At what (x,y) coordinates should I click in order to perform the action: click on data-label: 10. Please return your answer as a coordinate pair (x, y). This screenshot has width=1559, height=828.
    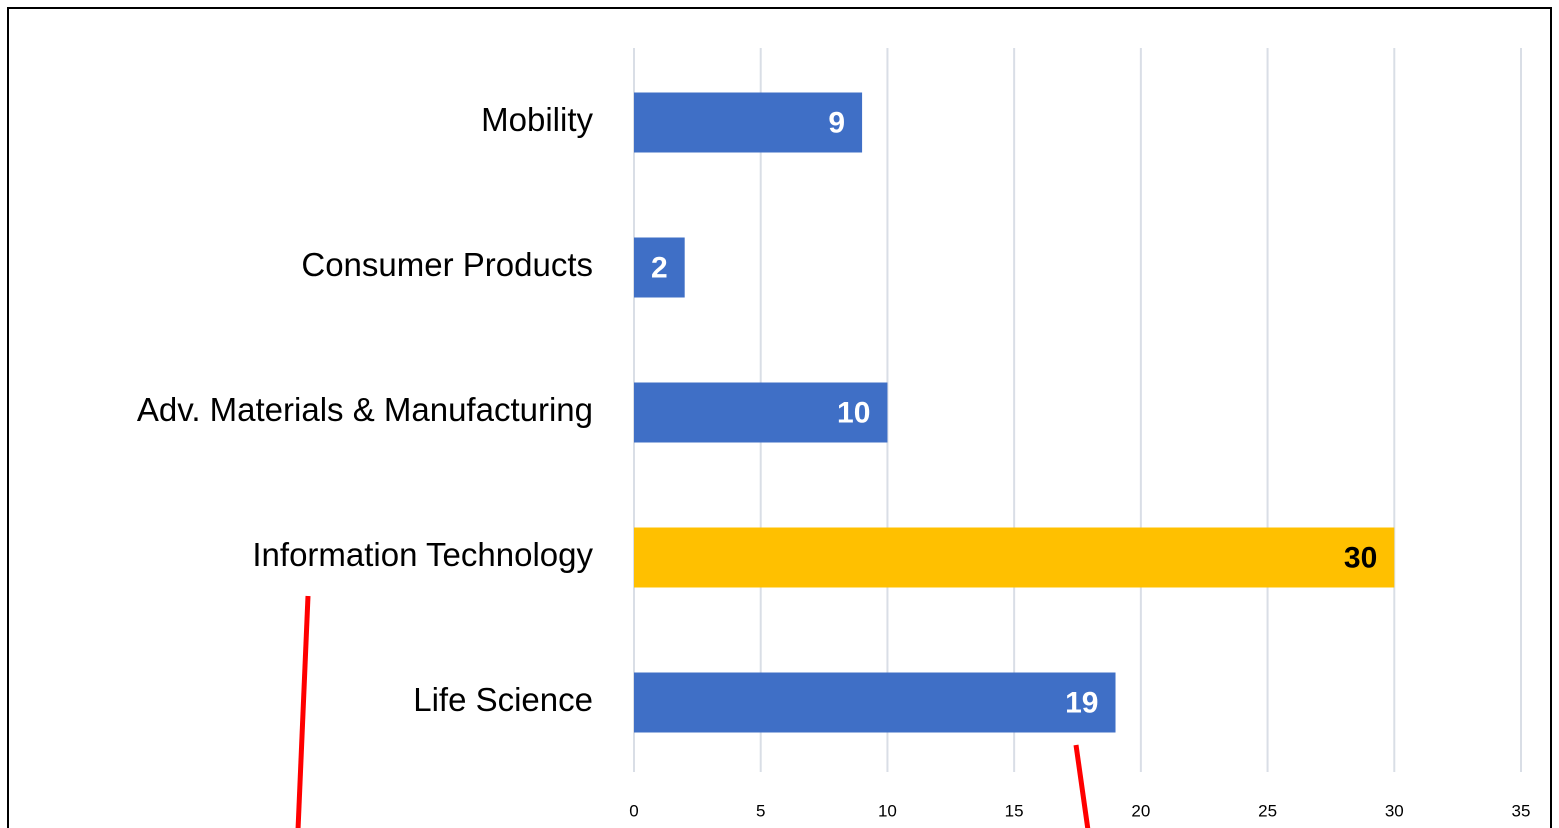
    Looking at the image, I should click on (853, 412).